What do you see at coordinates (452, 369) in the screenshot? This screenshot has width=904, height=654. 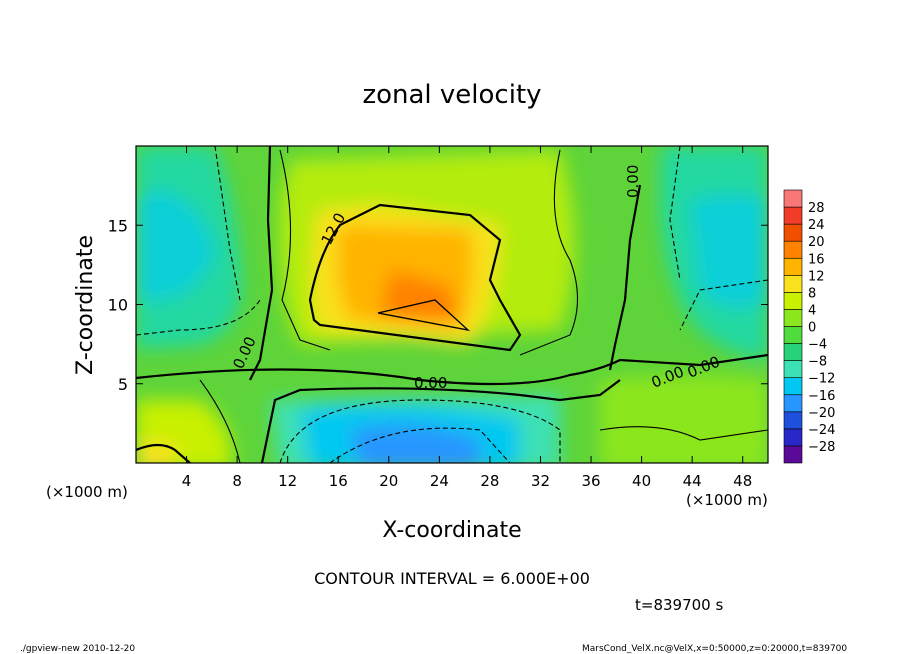 I see `contour-zero-mid` at bounding box center [452, 369].